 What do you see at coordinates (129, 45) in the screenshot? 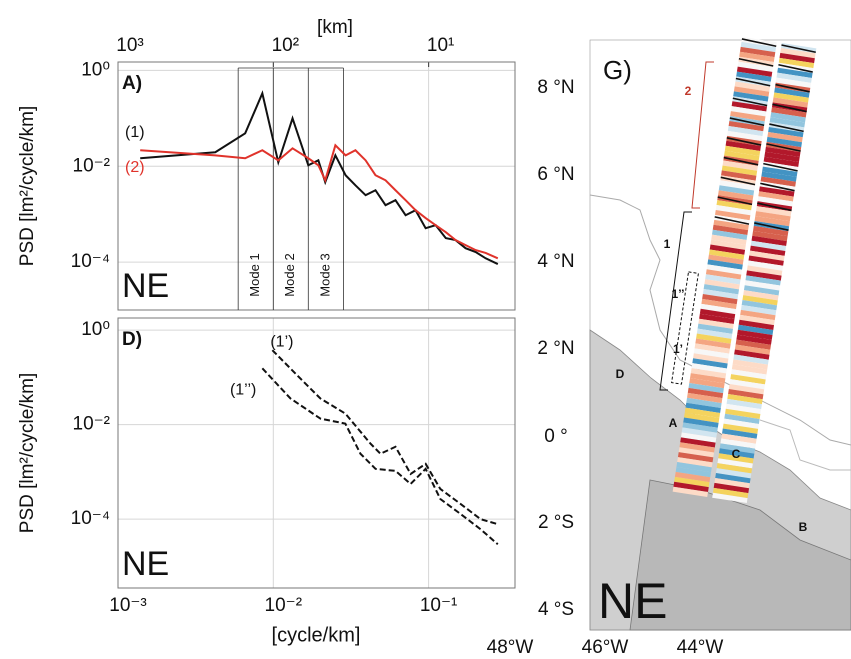
I see `x2-tick-label: 10³` at bounding box center [129, 45].